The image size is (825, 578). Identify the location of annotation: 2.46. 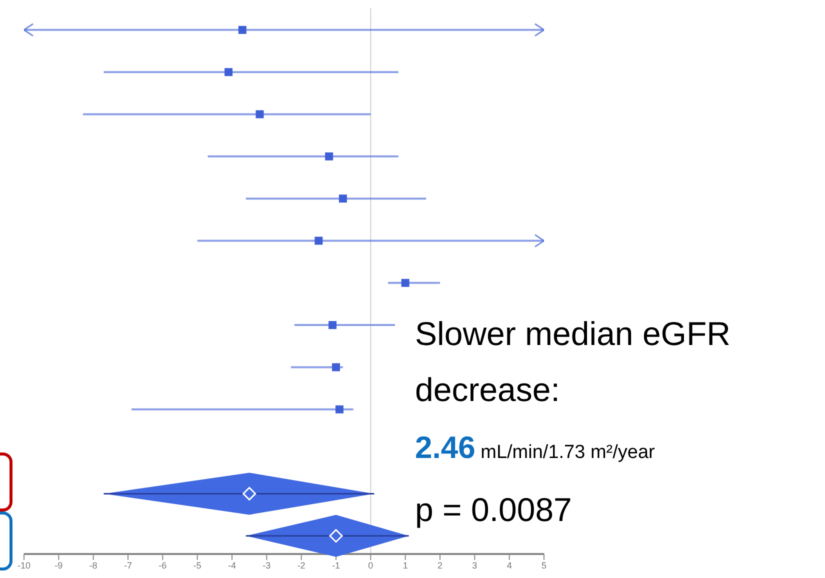
(445, 447).